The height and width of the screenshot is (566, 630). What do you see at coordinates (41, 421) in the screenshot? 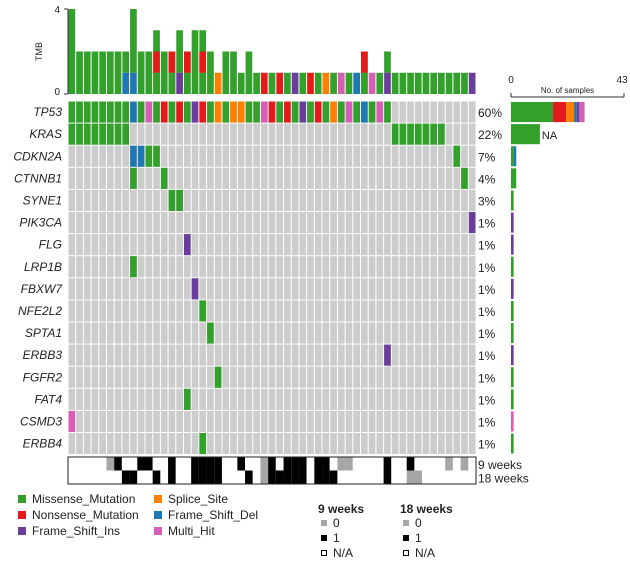
I see `gene-label: CSMD3` at bounding box center [41, 421].